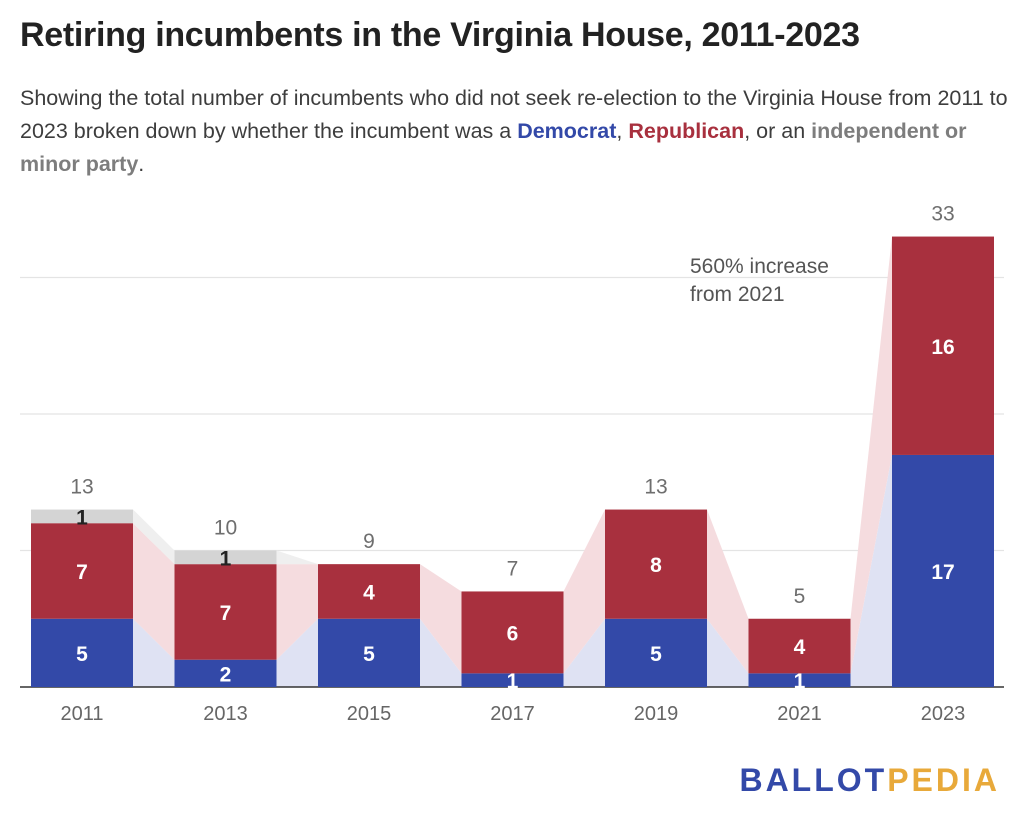 The image size is (1024, 827). Describe the element at coordinates (297, 652) in the screenshot. I see `band-democrat-2013-2015` at that location.